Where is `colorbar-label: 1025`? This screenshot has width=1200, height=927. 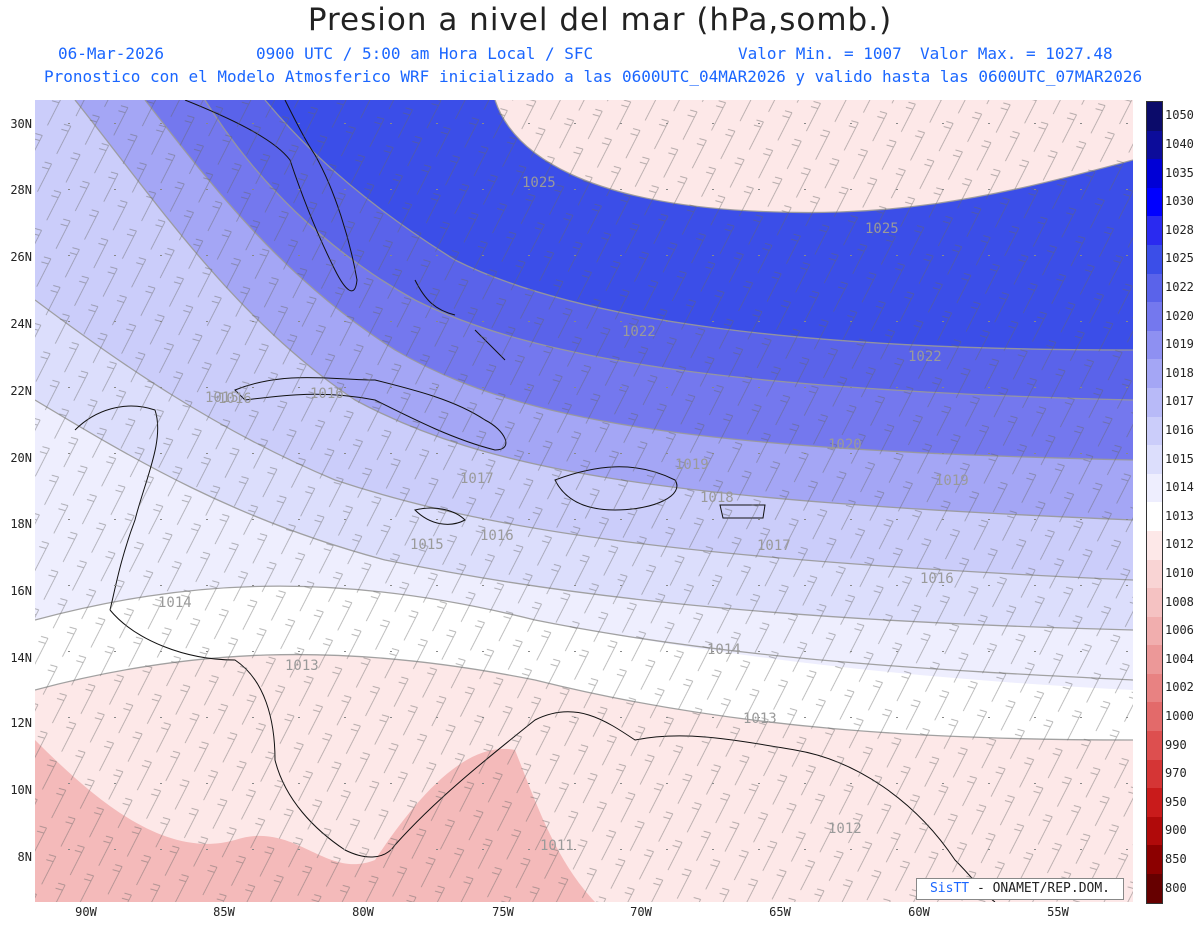 colorbar-label: 1025 is located at coordinates (1179, 258).